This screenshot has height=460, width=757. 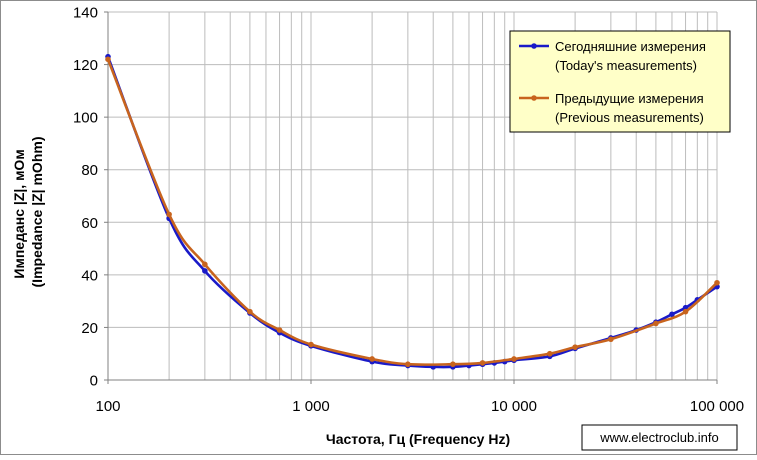 What do you see at coordinates (94, 381) in the screenshot?
I see `y-tick-label: 0` at bounding box center [94, 381].